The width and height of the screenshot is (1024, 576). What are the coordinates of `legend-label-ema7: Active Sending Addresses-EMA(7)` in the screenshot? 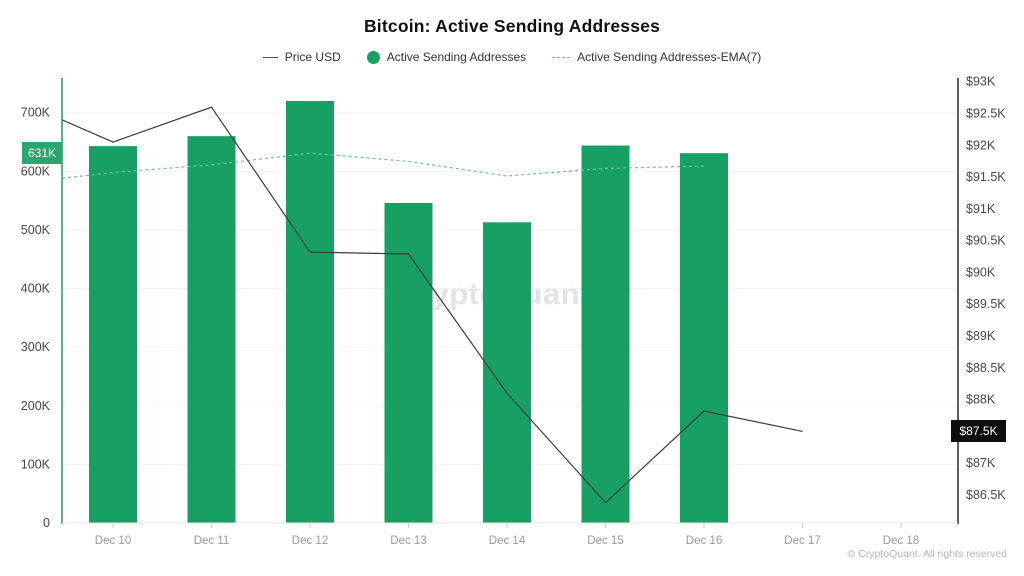 It's located at (669, 57).